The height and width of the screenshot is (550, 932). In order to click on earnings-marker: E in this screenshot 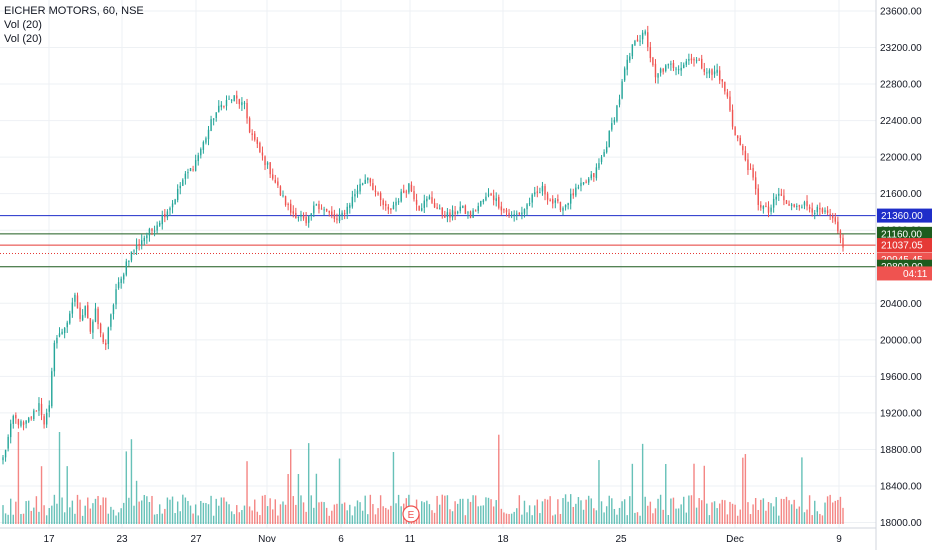, I will do `click(411, 514)`.